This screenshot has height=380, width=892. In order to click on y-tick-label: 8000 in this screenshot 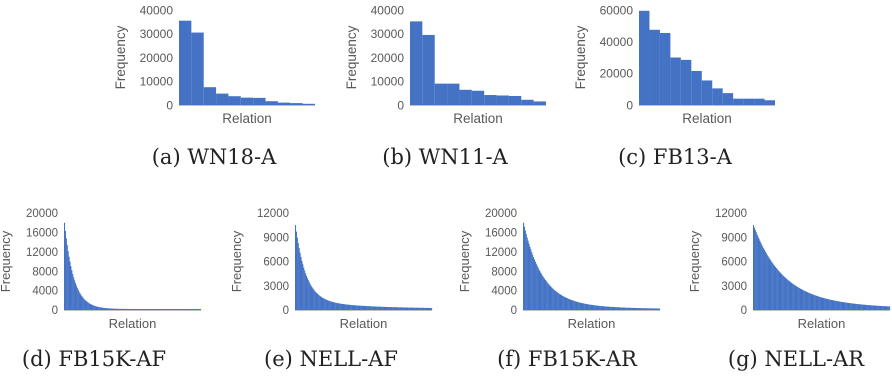, I will do `click(504, 272)`.